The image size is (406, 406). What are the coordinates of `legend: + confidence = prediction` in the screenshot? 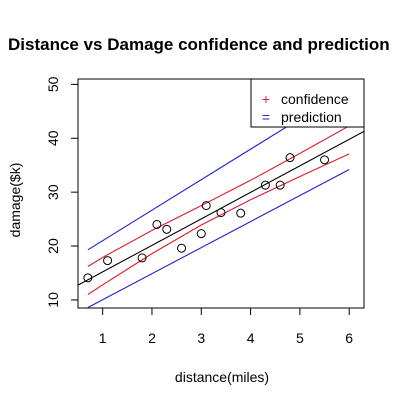 It's located at (307, 103).